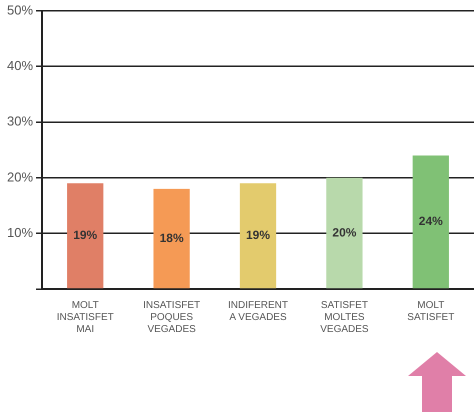 The image size is (474, 416). Describe the element at coordinates (430, 311) in the screenshot. I see `x-tick-label: MOLT SATISFET` at that location.